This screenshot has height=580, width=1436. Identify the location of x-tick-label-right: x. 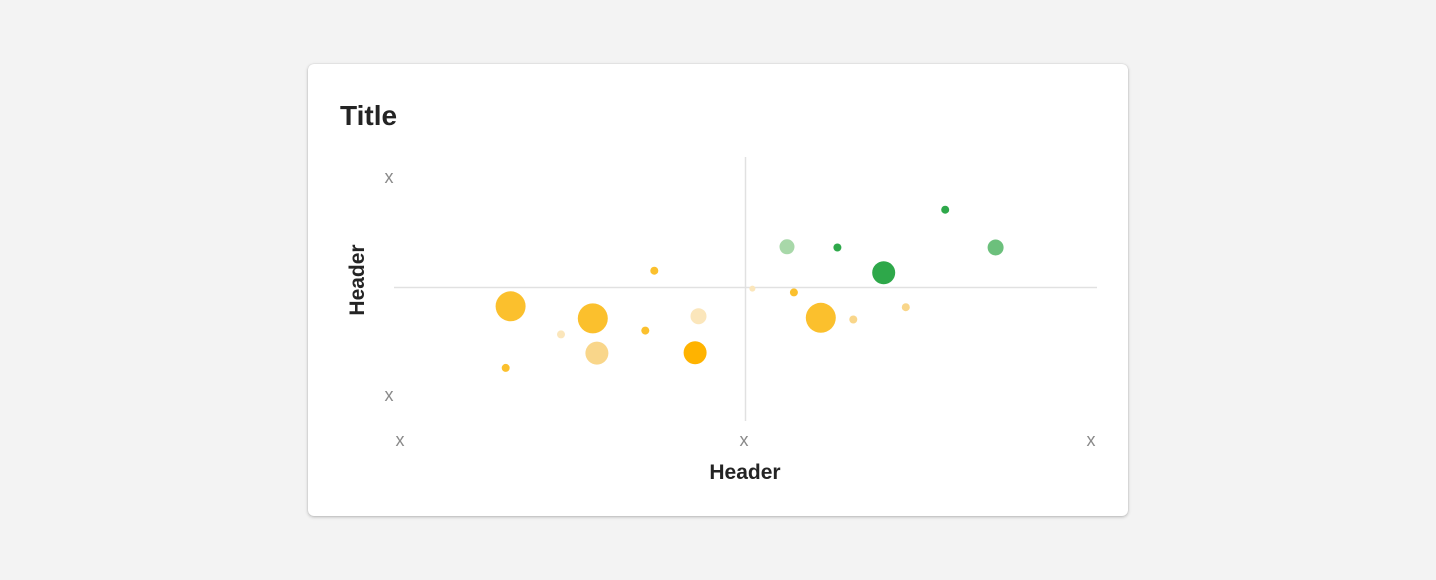
(1091, 440).